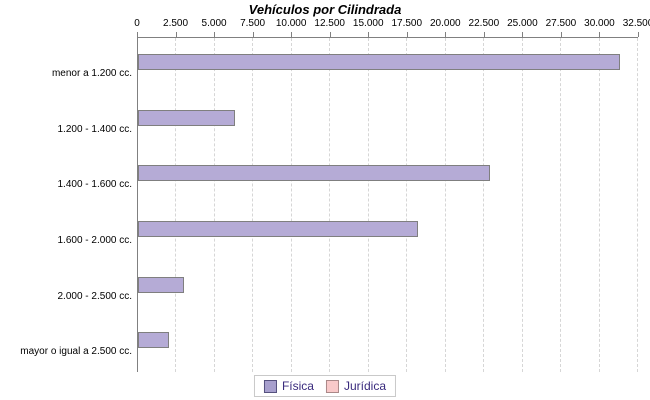  I want to click on x-tick-label: 20.000, so click(445, 23).